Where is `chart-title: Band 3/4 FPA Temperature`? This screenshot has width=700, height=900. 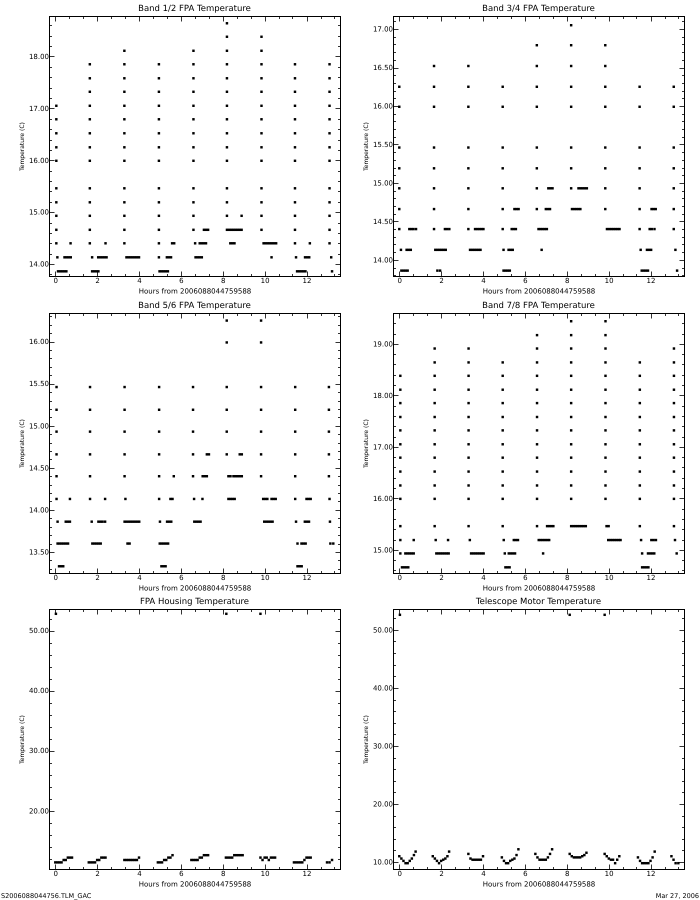
chart-title: Band 3/4 FPA Temperature is located at coordinates (538, 9).